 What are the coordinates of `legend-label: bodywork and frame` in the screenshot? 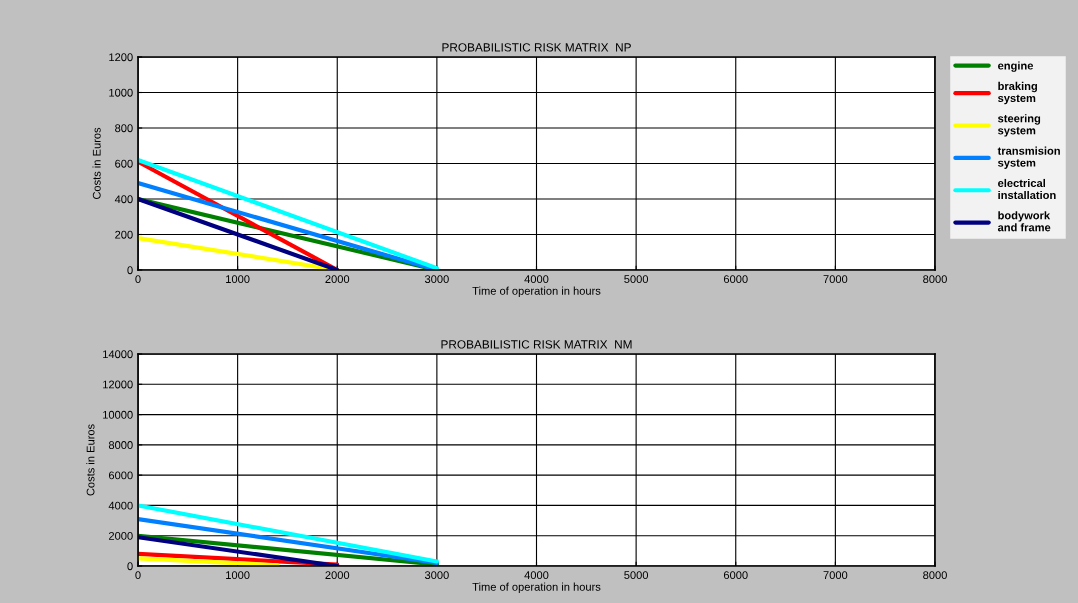 It's located at (1024, 221).